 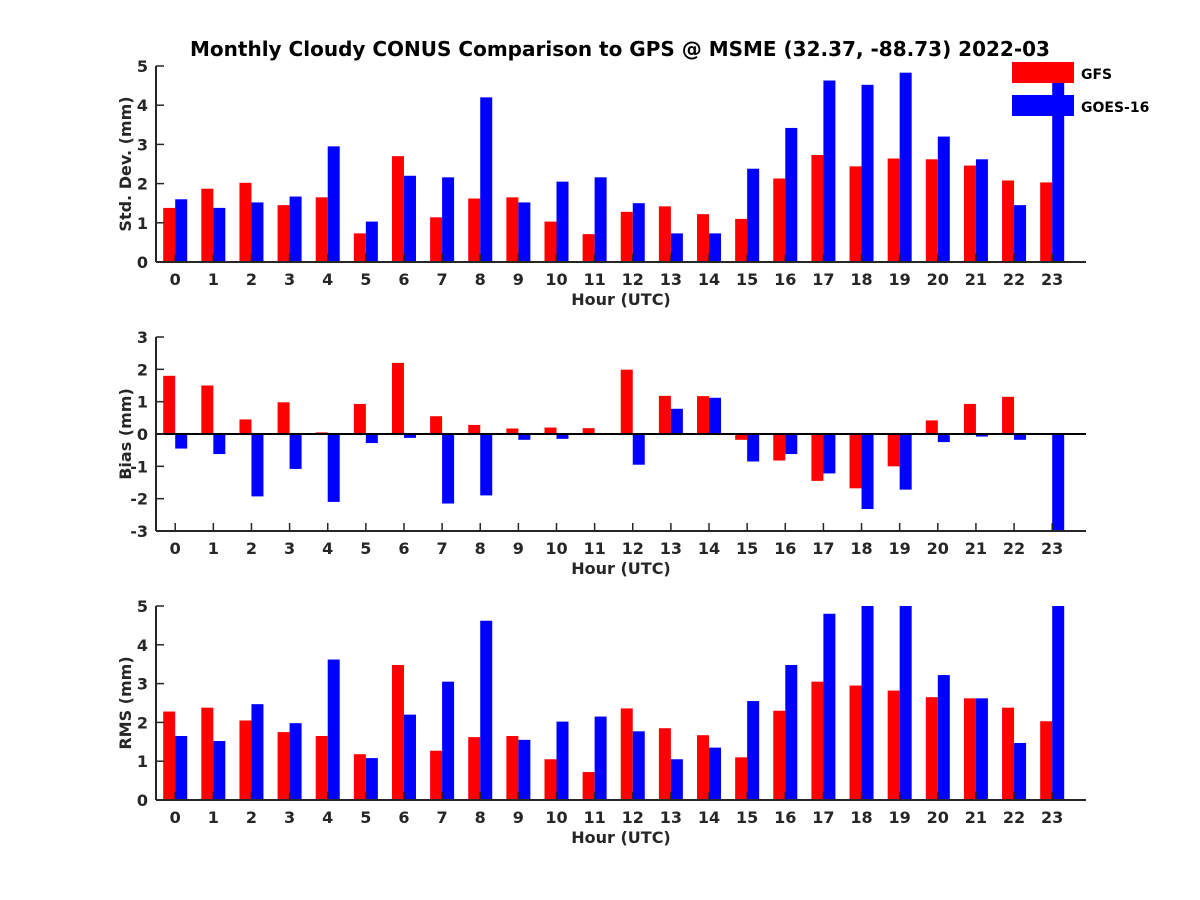 What do you see at coordinates (142, 761) in the screenshot?
I see `rms-y-tick-label: 1` at bounding box center [142, 761].